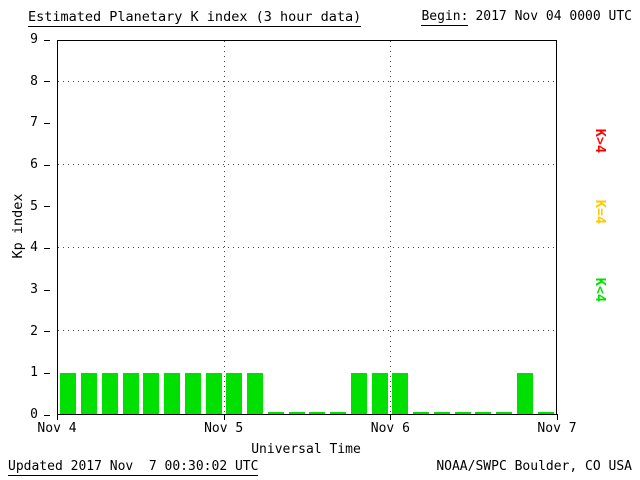 The height and width of the screenshot is (480, 640). Describe the element at coordinates (307, 430) in the screenshot. I see `x-axis-labels: Nov 4 Nov 5 Nov 6 Nov 7` at that location.